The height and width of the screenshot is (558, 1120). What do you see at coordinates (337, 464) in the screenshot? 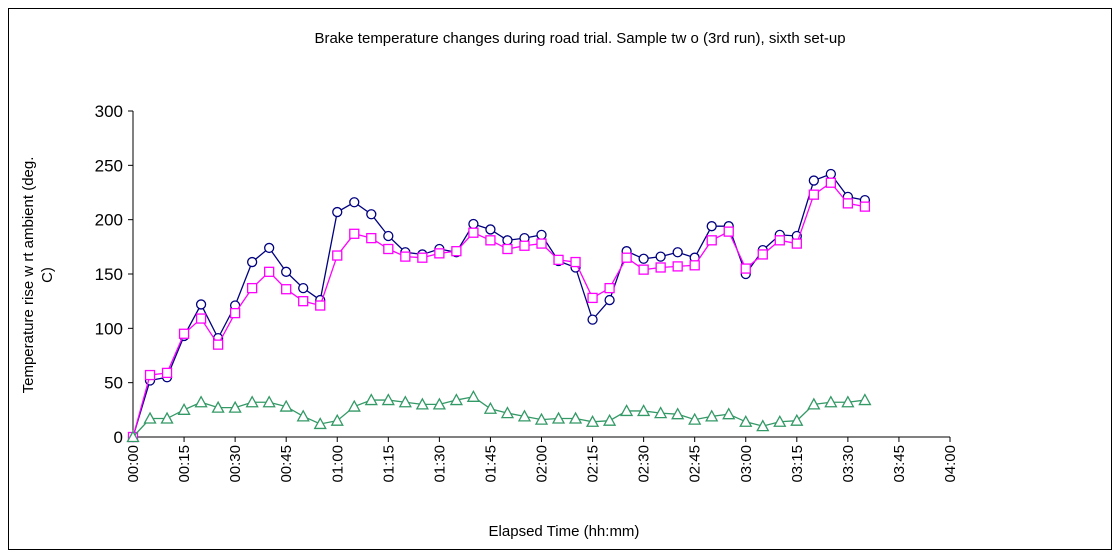
I see `x-tick-label: 01:00` at bounding box center [337, 464].